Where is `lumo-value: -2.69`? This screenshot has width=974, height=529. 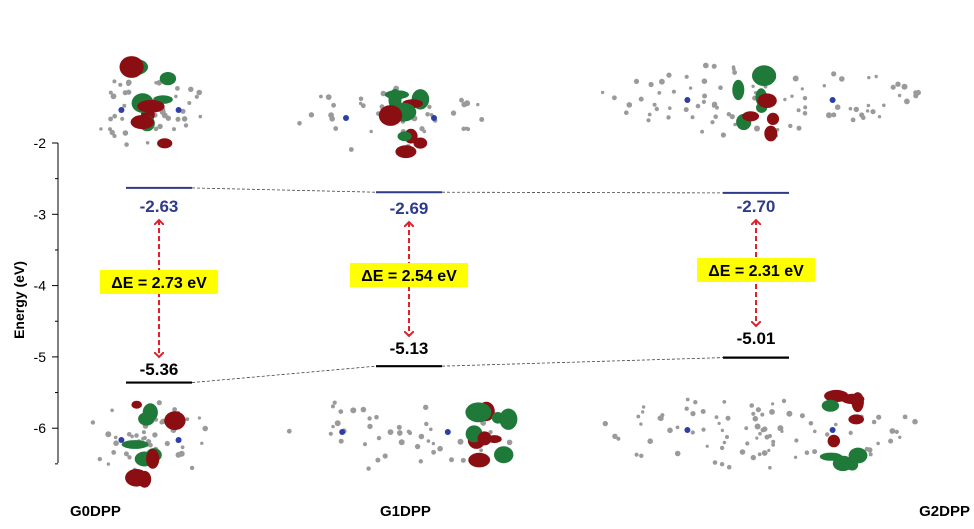 lumo-value: -2.69 is located at coordinates (409, 208).